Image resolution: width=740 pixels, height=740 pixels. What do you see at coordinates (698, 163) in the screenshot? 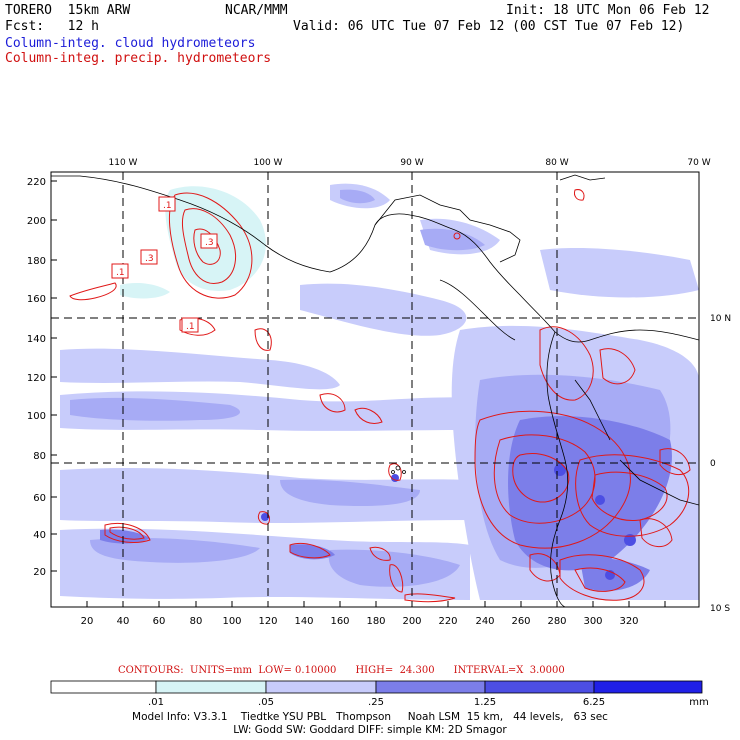
I see `lon-label: 70 W` at bounding box center [698, 163].